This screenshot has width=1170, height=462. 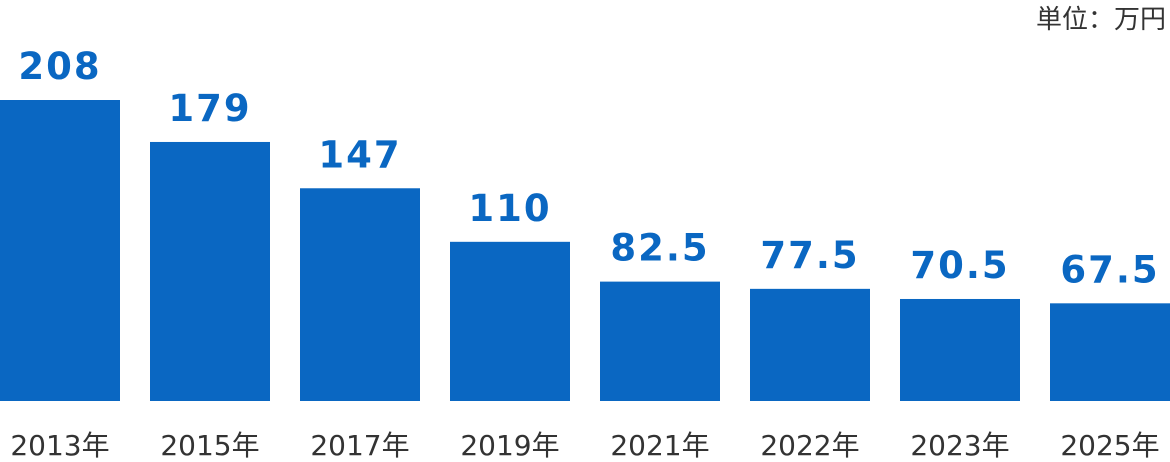 What do you see at coordinates (660, 341) in the screenshot?
I see `bar-2021年` at bounding box center [660, 341].